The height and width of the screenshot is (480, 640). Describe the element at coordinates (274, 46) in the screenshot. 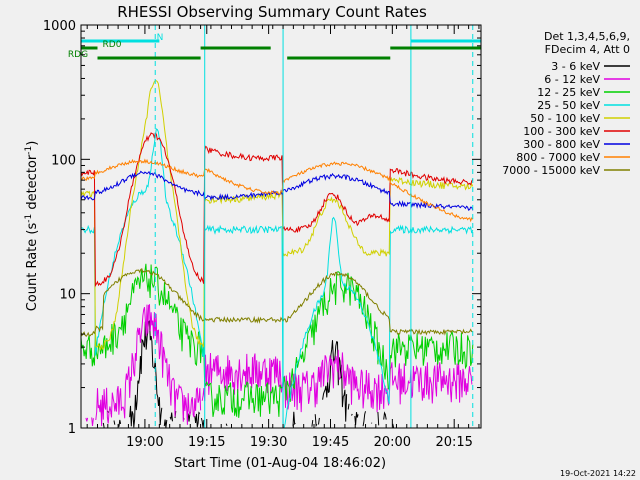

I see `flag-bars: N RD0 RDG` at that location.